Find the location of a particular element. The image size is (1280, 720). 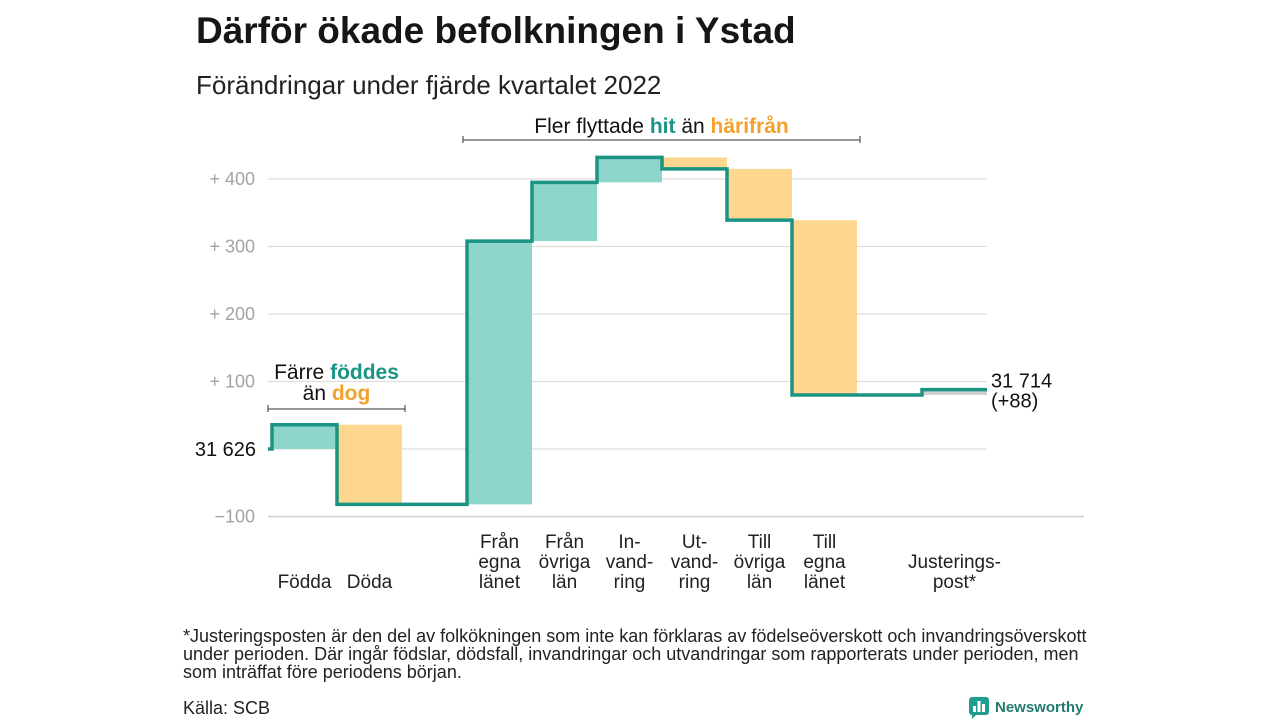

category-label: In-vand-ring is located at coordinates (630, 562).